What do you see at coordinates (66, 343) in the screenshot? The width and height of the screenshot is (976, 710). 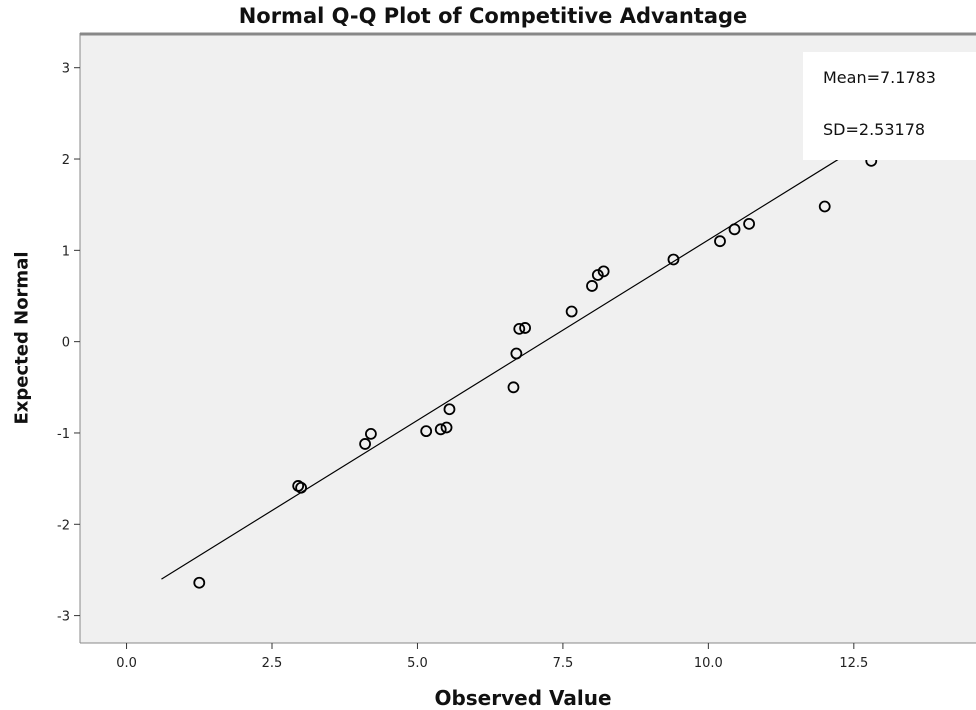 I see `y-tick-label: 0` at bounding box center [66, 343].